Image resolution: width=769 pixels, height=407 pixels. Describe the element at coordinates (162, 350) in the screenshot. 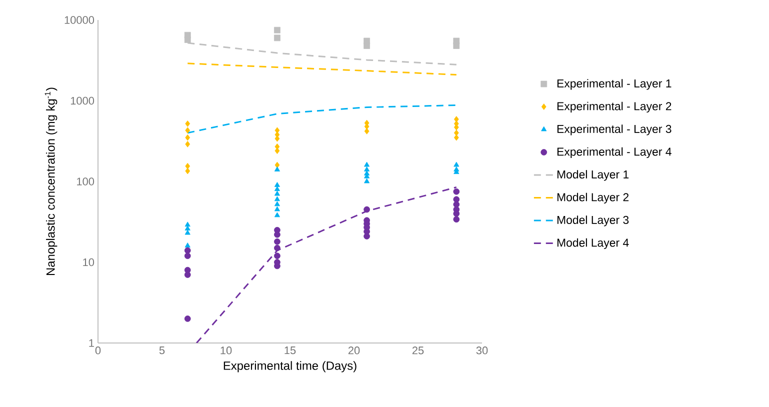

I see `x-tick-label: 5` at that location.